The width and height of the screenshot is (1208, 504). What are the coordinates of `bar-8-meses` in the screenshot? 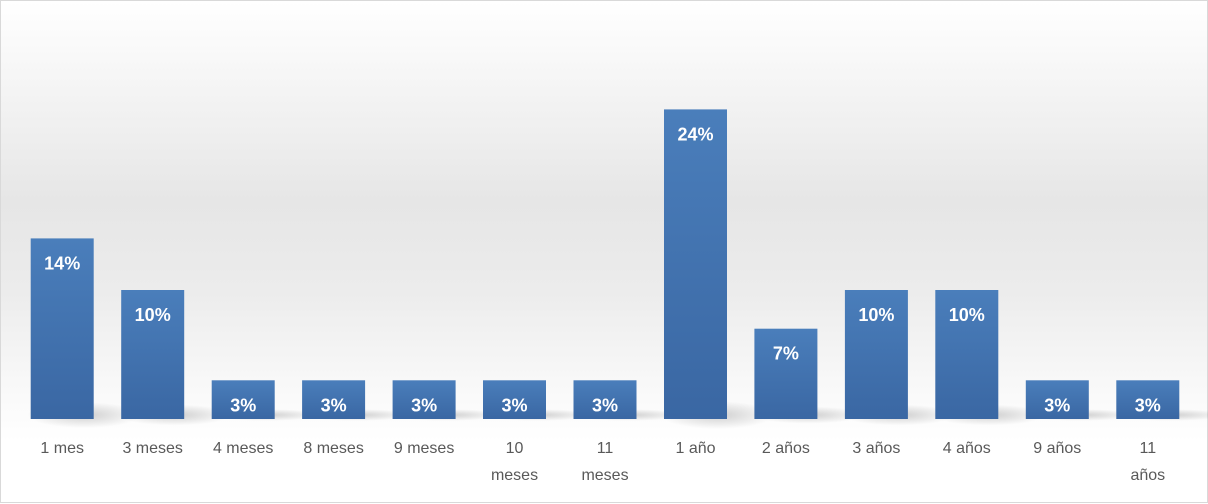 It's located at (334, 399).